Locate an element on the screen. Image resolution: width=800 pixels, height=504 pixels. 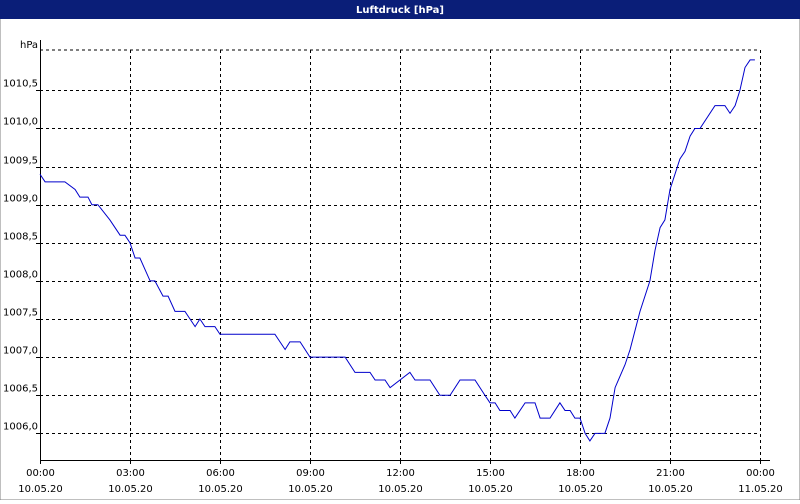
x-tick-label: 21:00 is located at coordinates (670, 473).